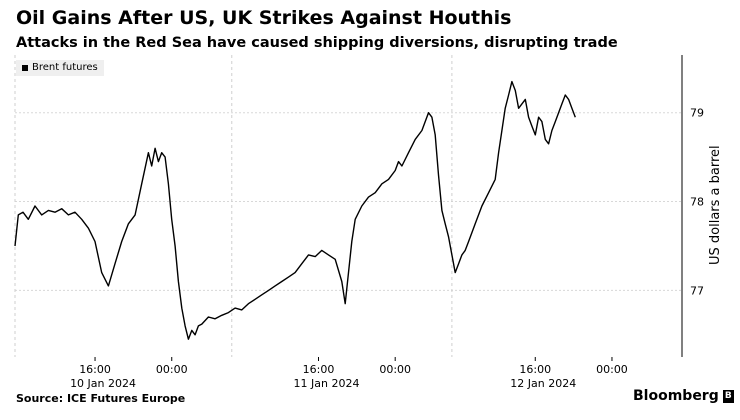 The height and width of the screenshot is (420, 740). What do you see at coordinates (25, 67) in the screenshot?
I see `legend-swatch` at bounding box center [25, 67].